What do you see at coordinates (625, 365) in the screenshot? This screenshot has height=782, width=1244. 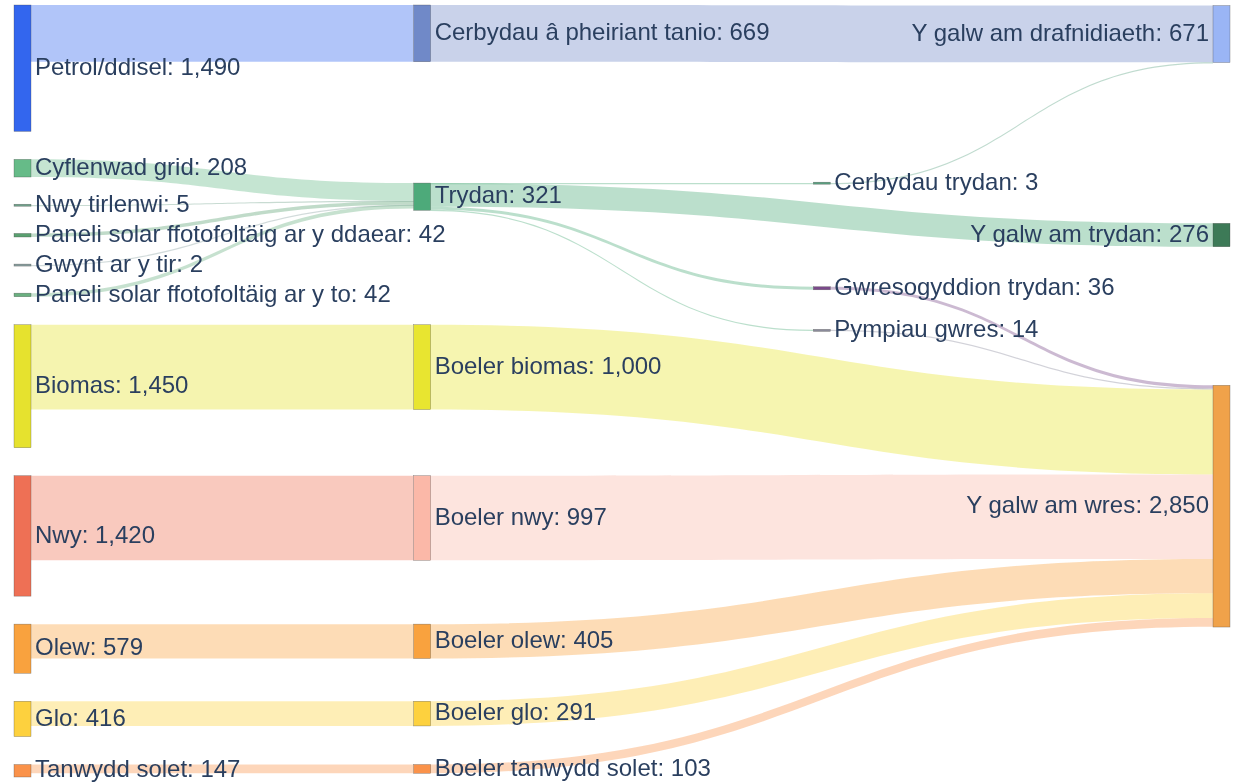 I see `data-label: : 1,000` at bounding box center [625, 365].